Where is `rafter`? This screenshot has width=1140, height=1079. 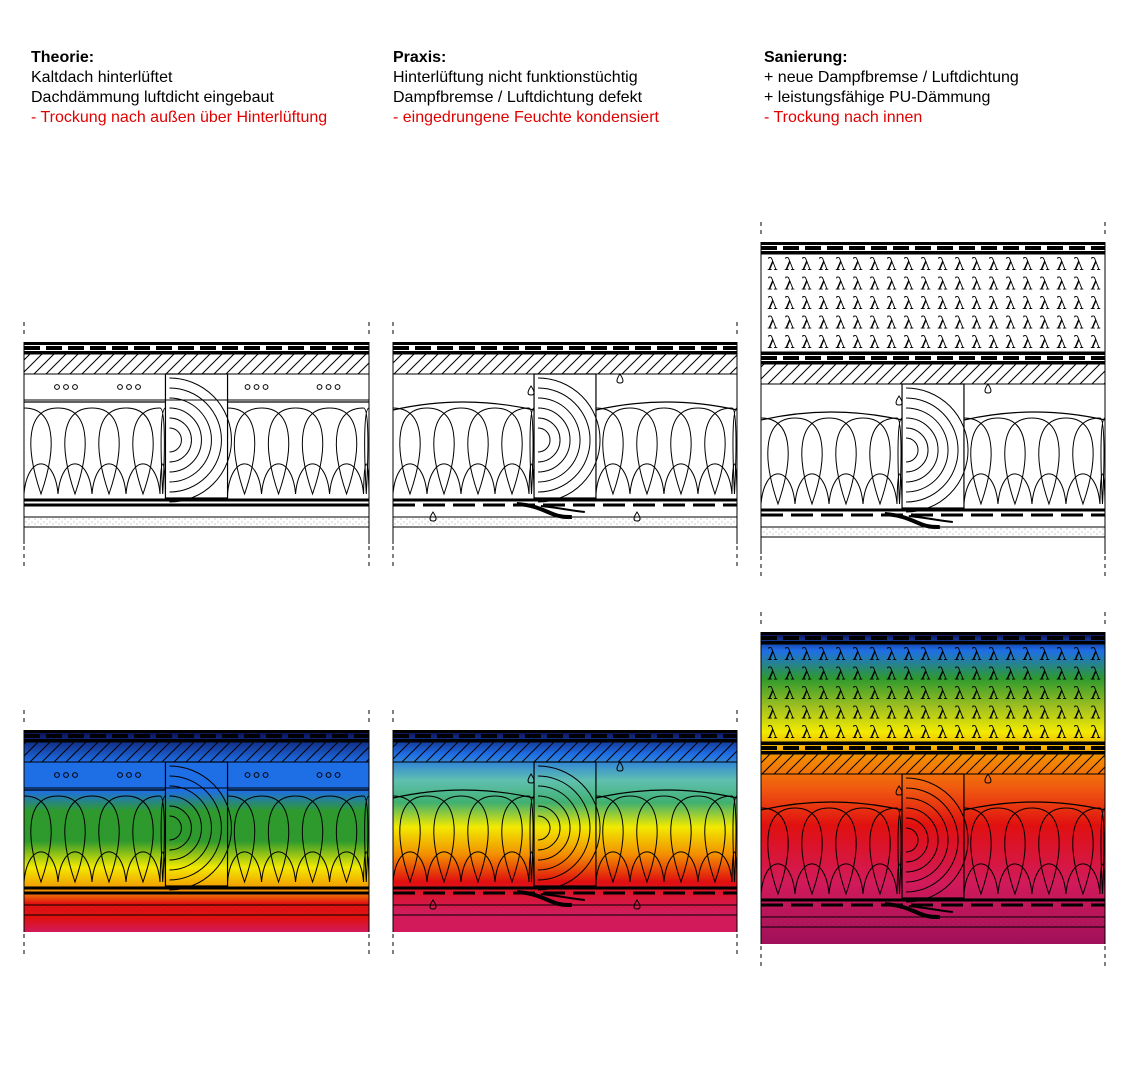
rafter is located at coordinates (196, 436).